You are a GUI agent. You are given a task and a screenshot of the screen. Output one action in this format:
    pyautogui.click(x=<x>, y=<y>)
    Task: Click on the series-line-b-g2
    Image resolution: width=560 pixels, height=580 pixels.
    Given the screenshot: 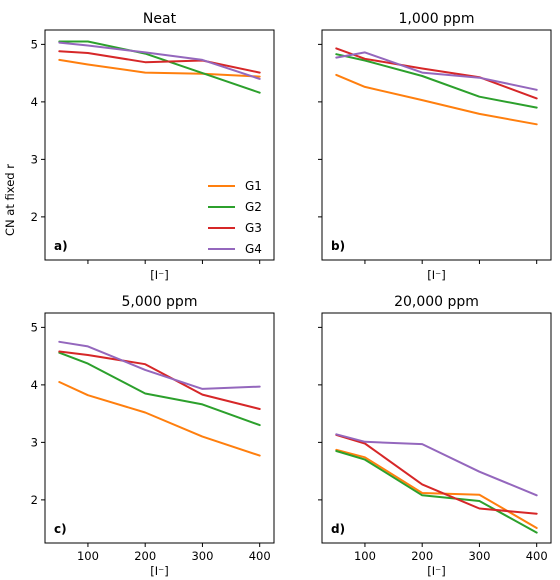 What is the action you would take?
    pyautogui.click(x=436, y=81)
    